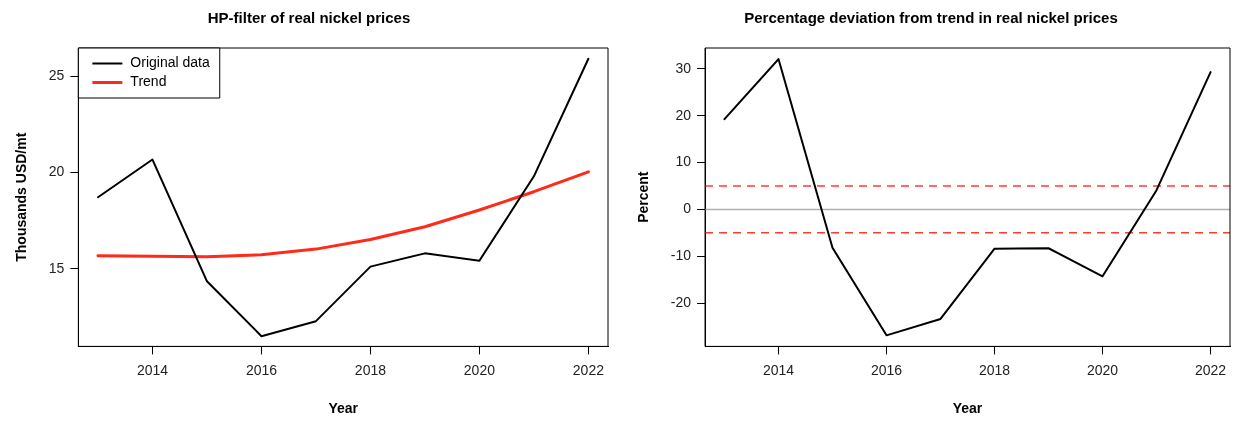 The height and width of the screenshot is (428, 1244). Describe the element at coordinates (931, 18) in the screenshot. I see `chart-title: Percentage deviation from trend in real nickel prices` at that location.